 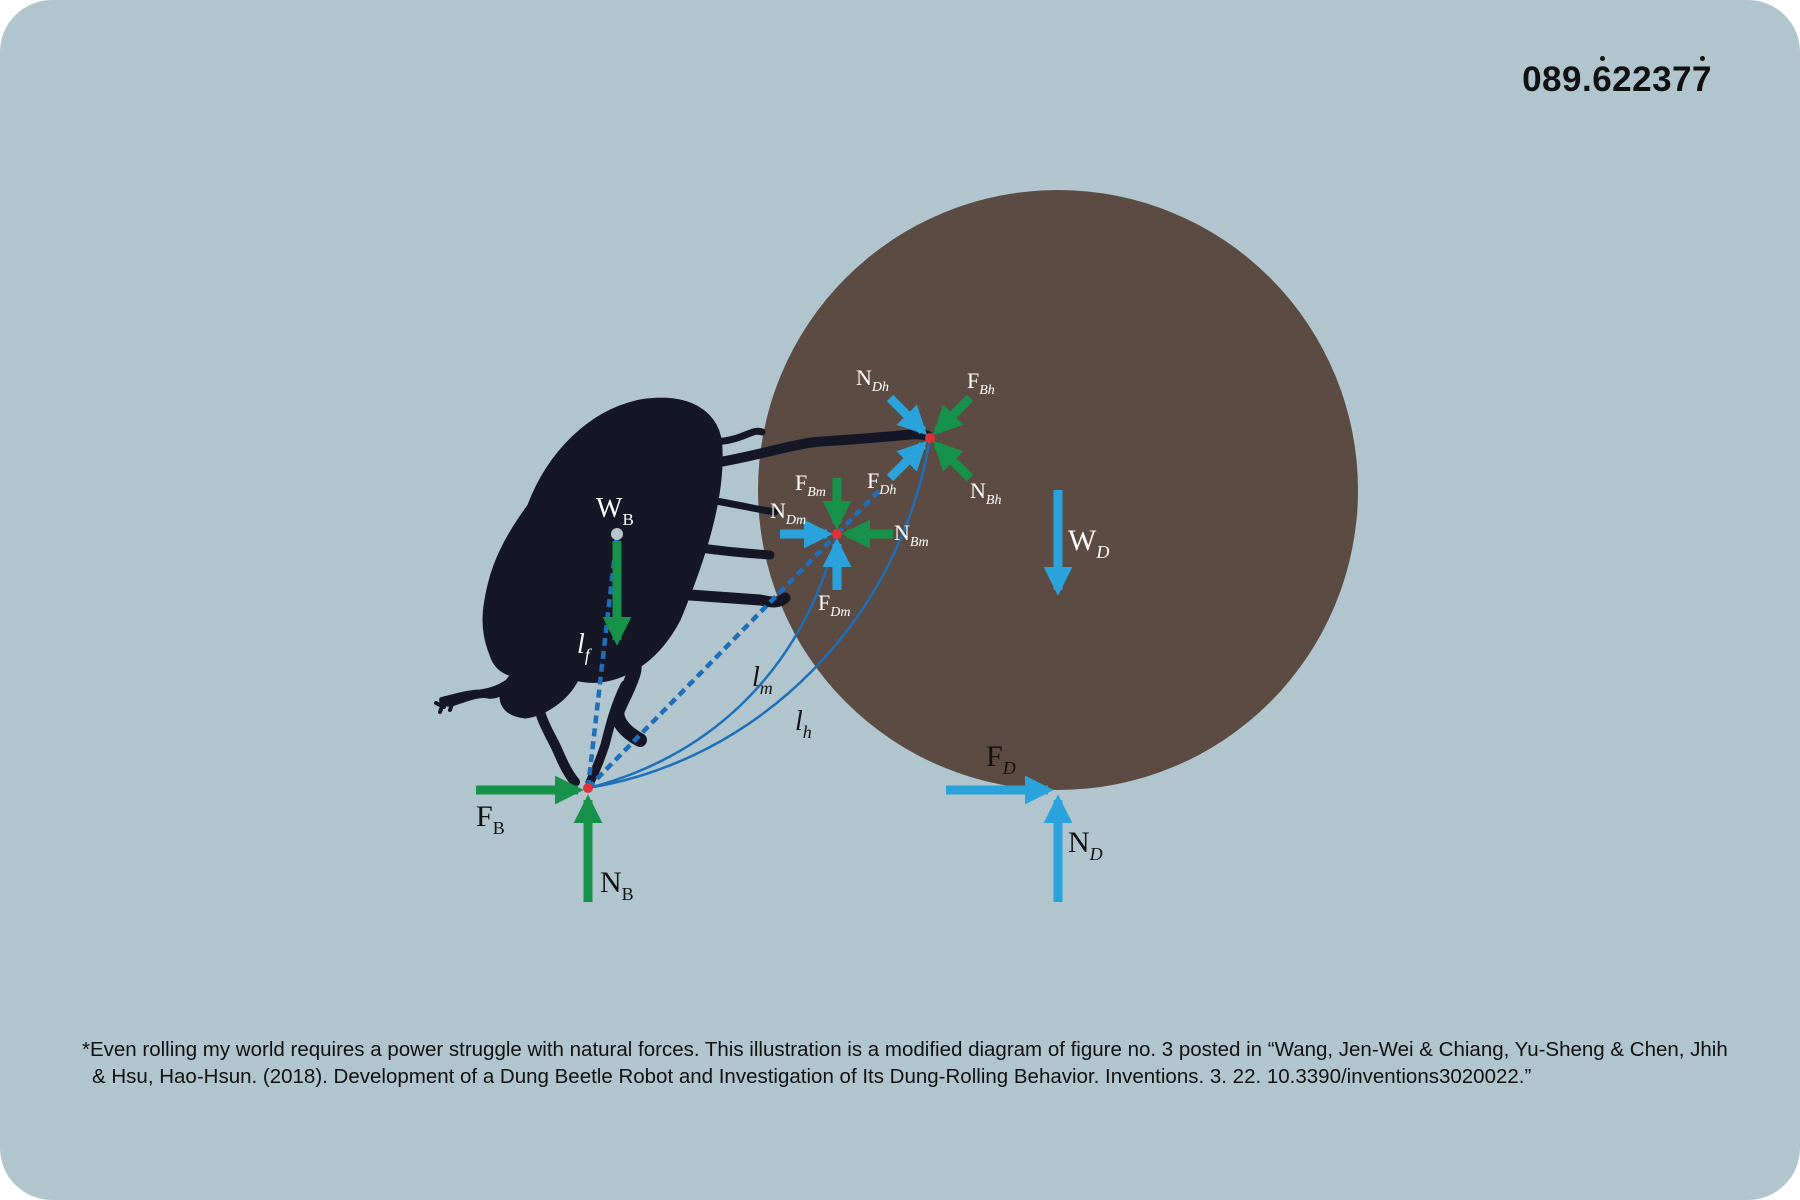 I want to click on label-lm: lm, so click(x=762, y=680).